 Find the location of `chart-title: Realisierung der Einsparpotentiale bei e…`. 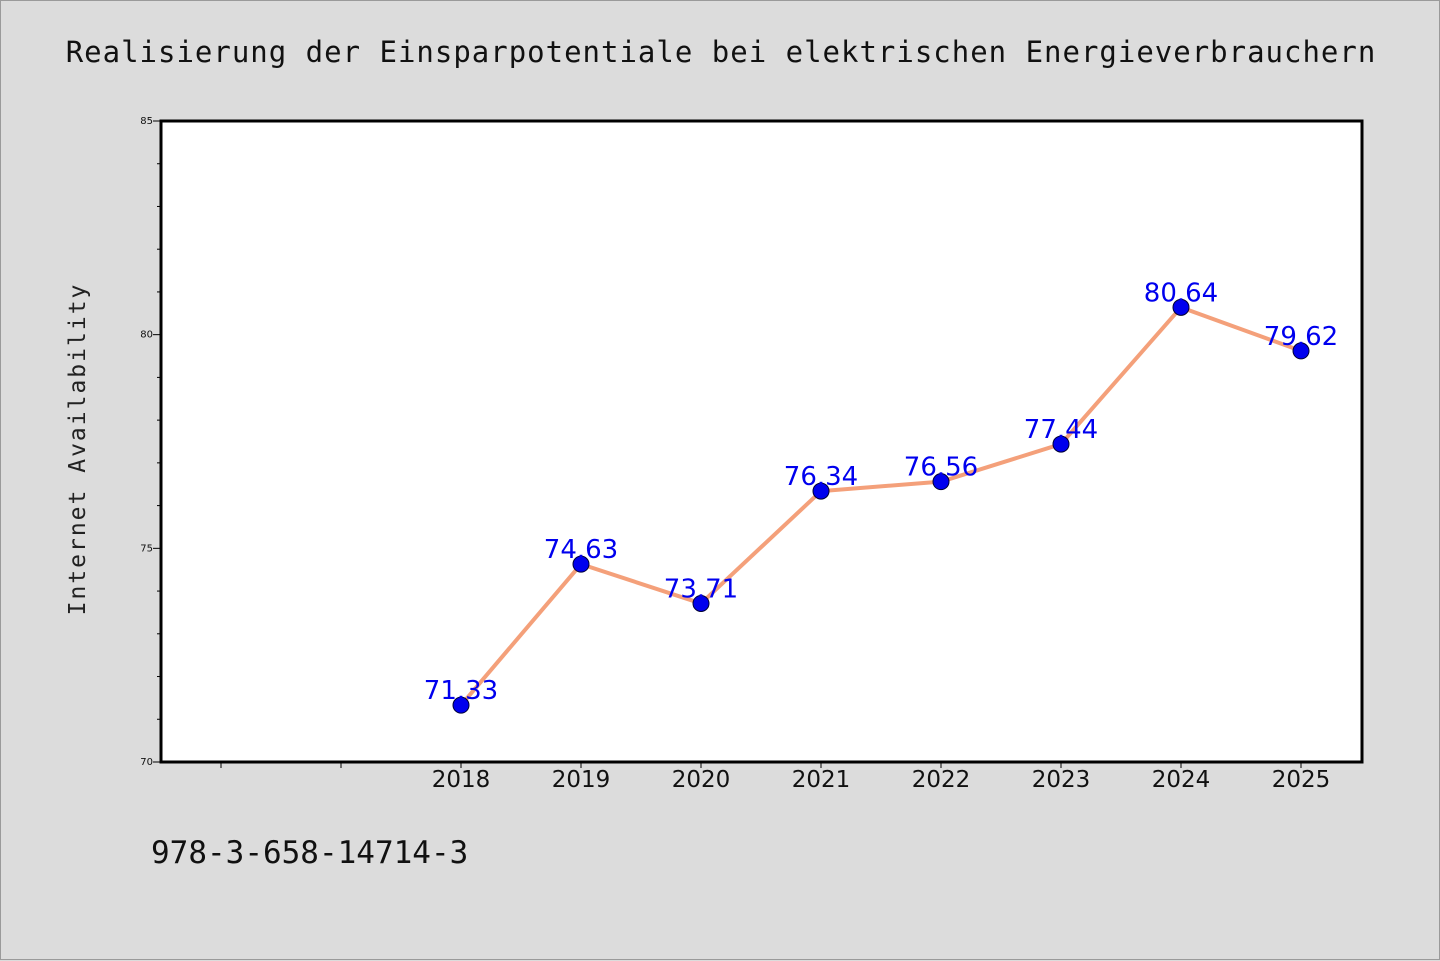

chart-title: Realisierung der Einsparpotentiale bei e… is located at coordinates (721, 52).